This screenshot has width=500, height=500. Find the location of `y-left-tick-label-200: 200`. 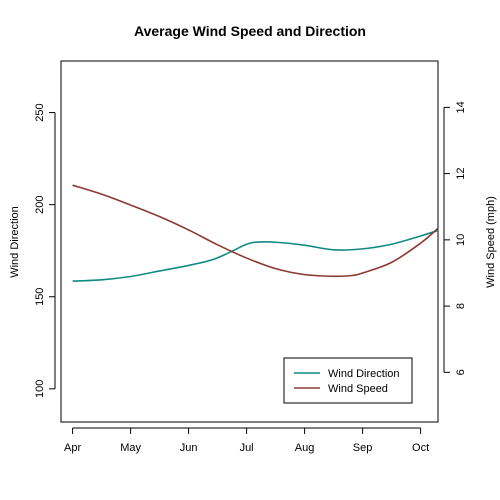

y-left-tick-label-200: 200 is located at coordinates (40, 204).